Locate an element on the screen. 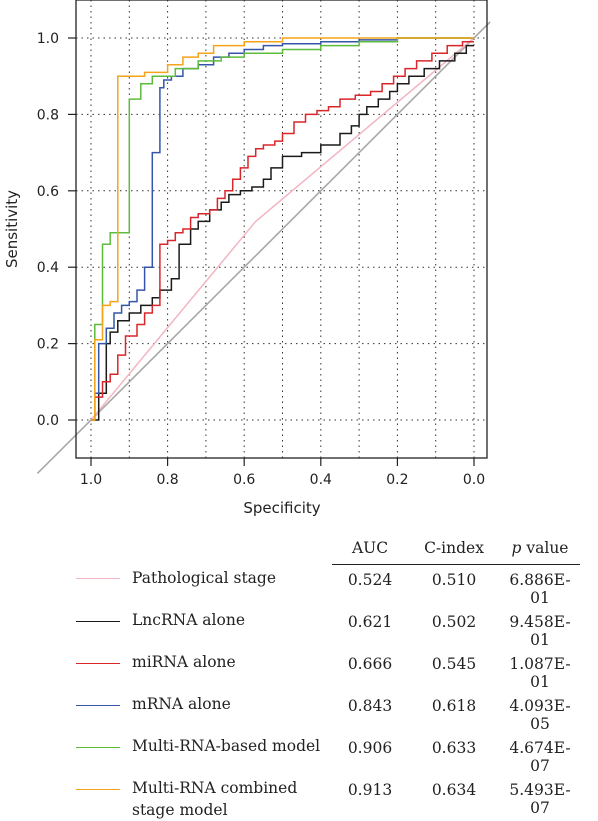  p-value: 9.458E-01 is located at coordinates (540, 628).